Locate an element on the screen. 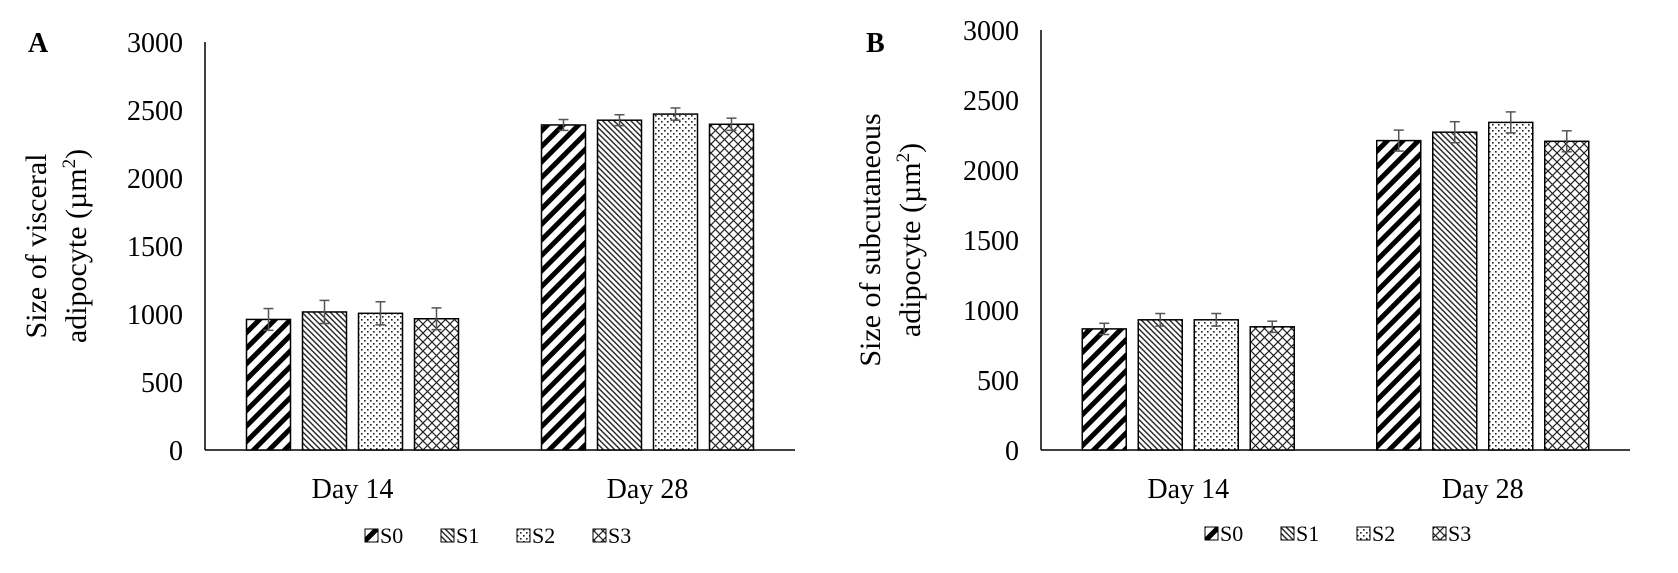 The width and height of the screenshot is (1678, 573). y-axis-label-line1: Size of visceral is located at coordinates (36, 246).